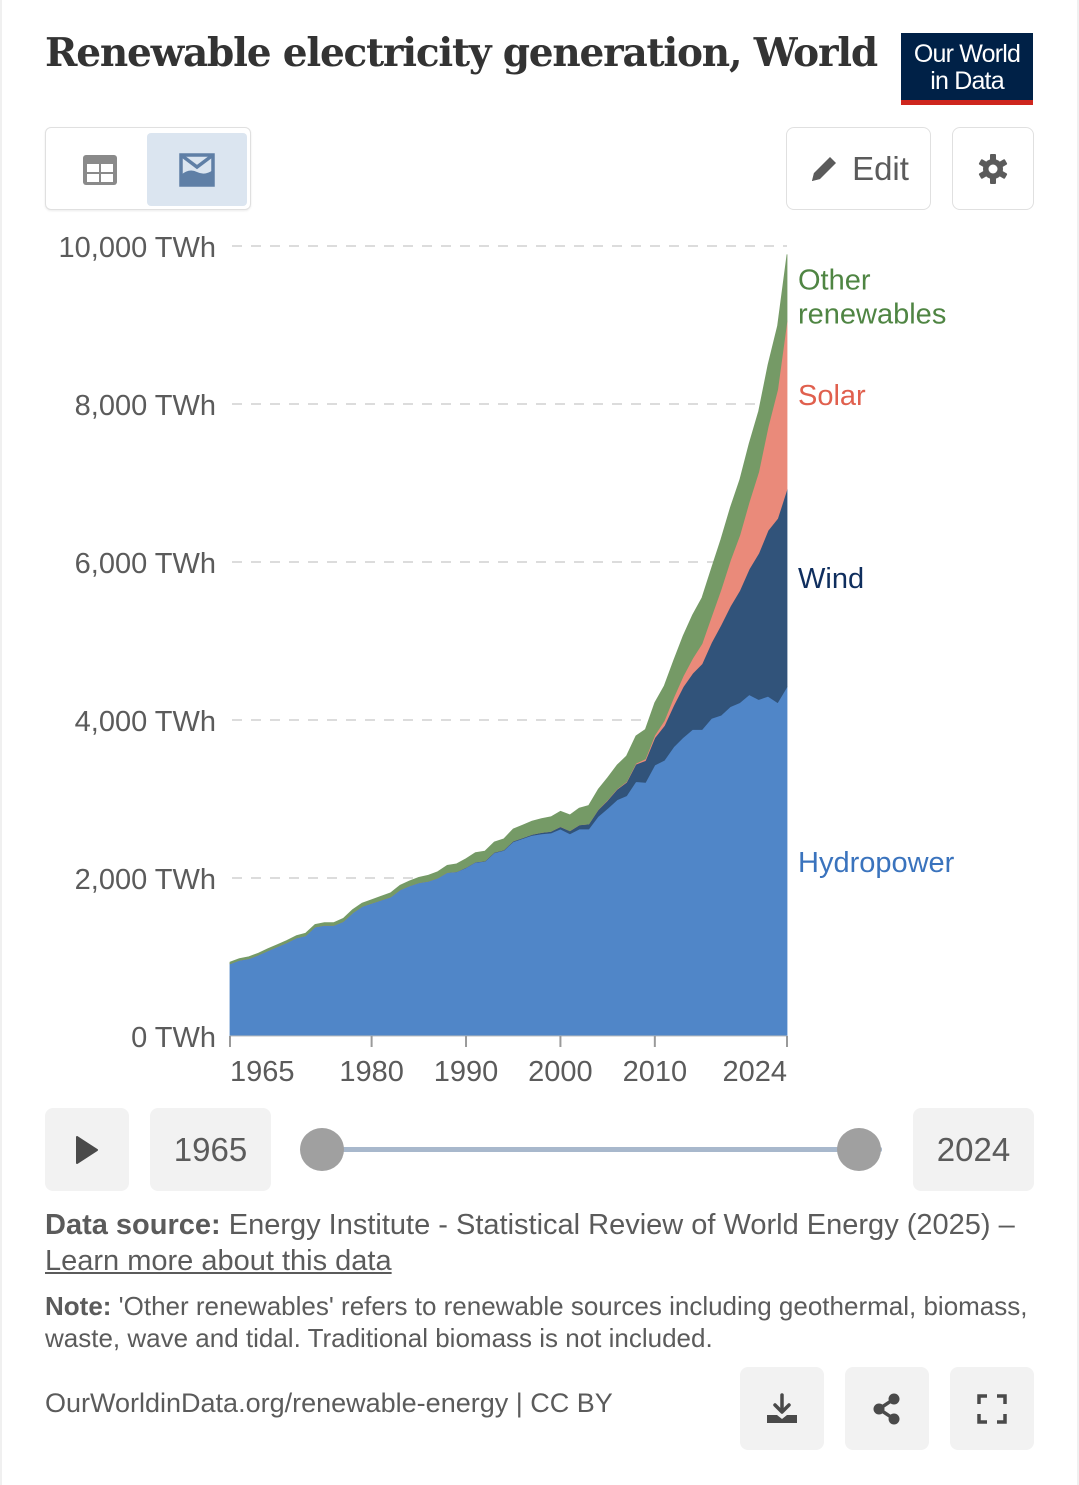 The image size is (1079, 1485). Describe the element at coordinates (824, 168) in the screenshot. I see `pencil-icon` at that location.